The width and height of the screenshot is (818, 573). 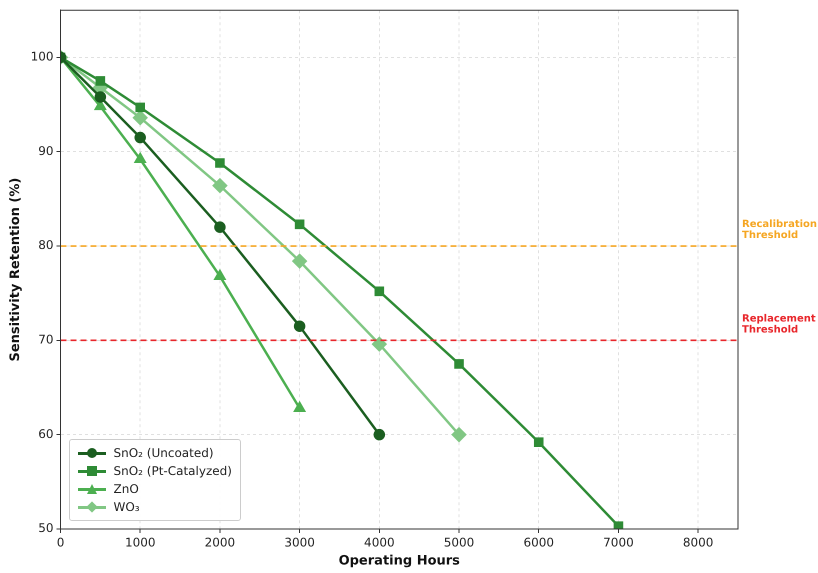 I want to click on legend-label: SnO₂ (Pt-Catalyzed), so click(x=173, y=471).